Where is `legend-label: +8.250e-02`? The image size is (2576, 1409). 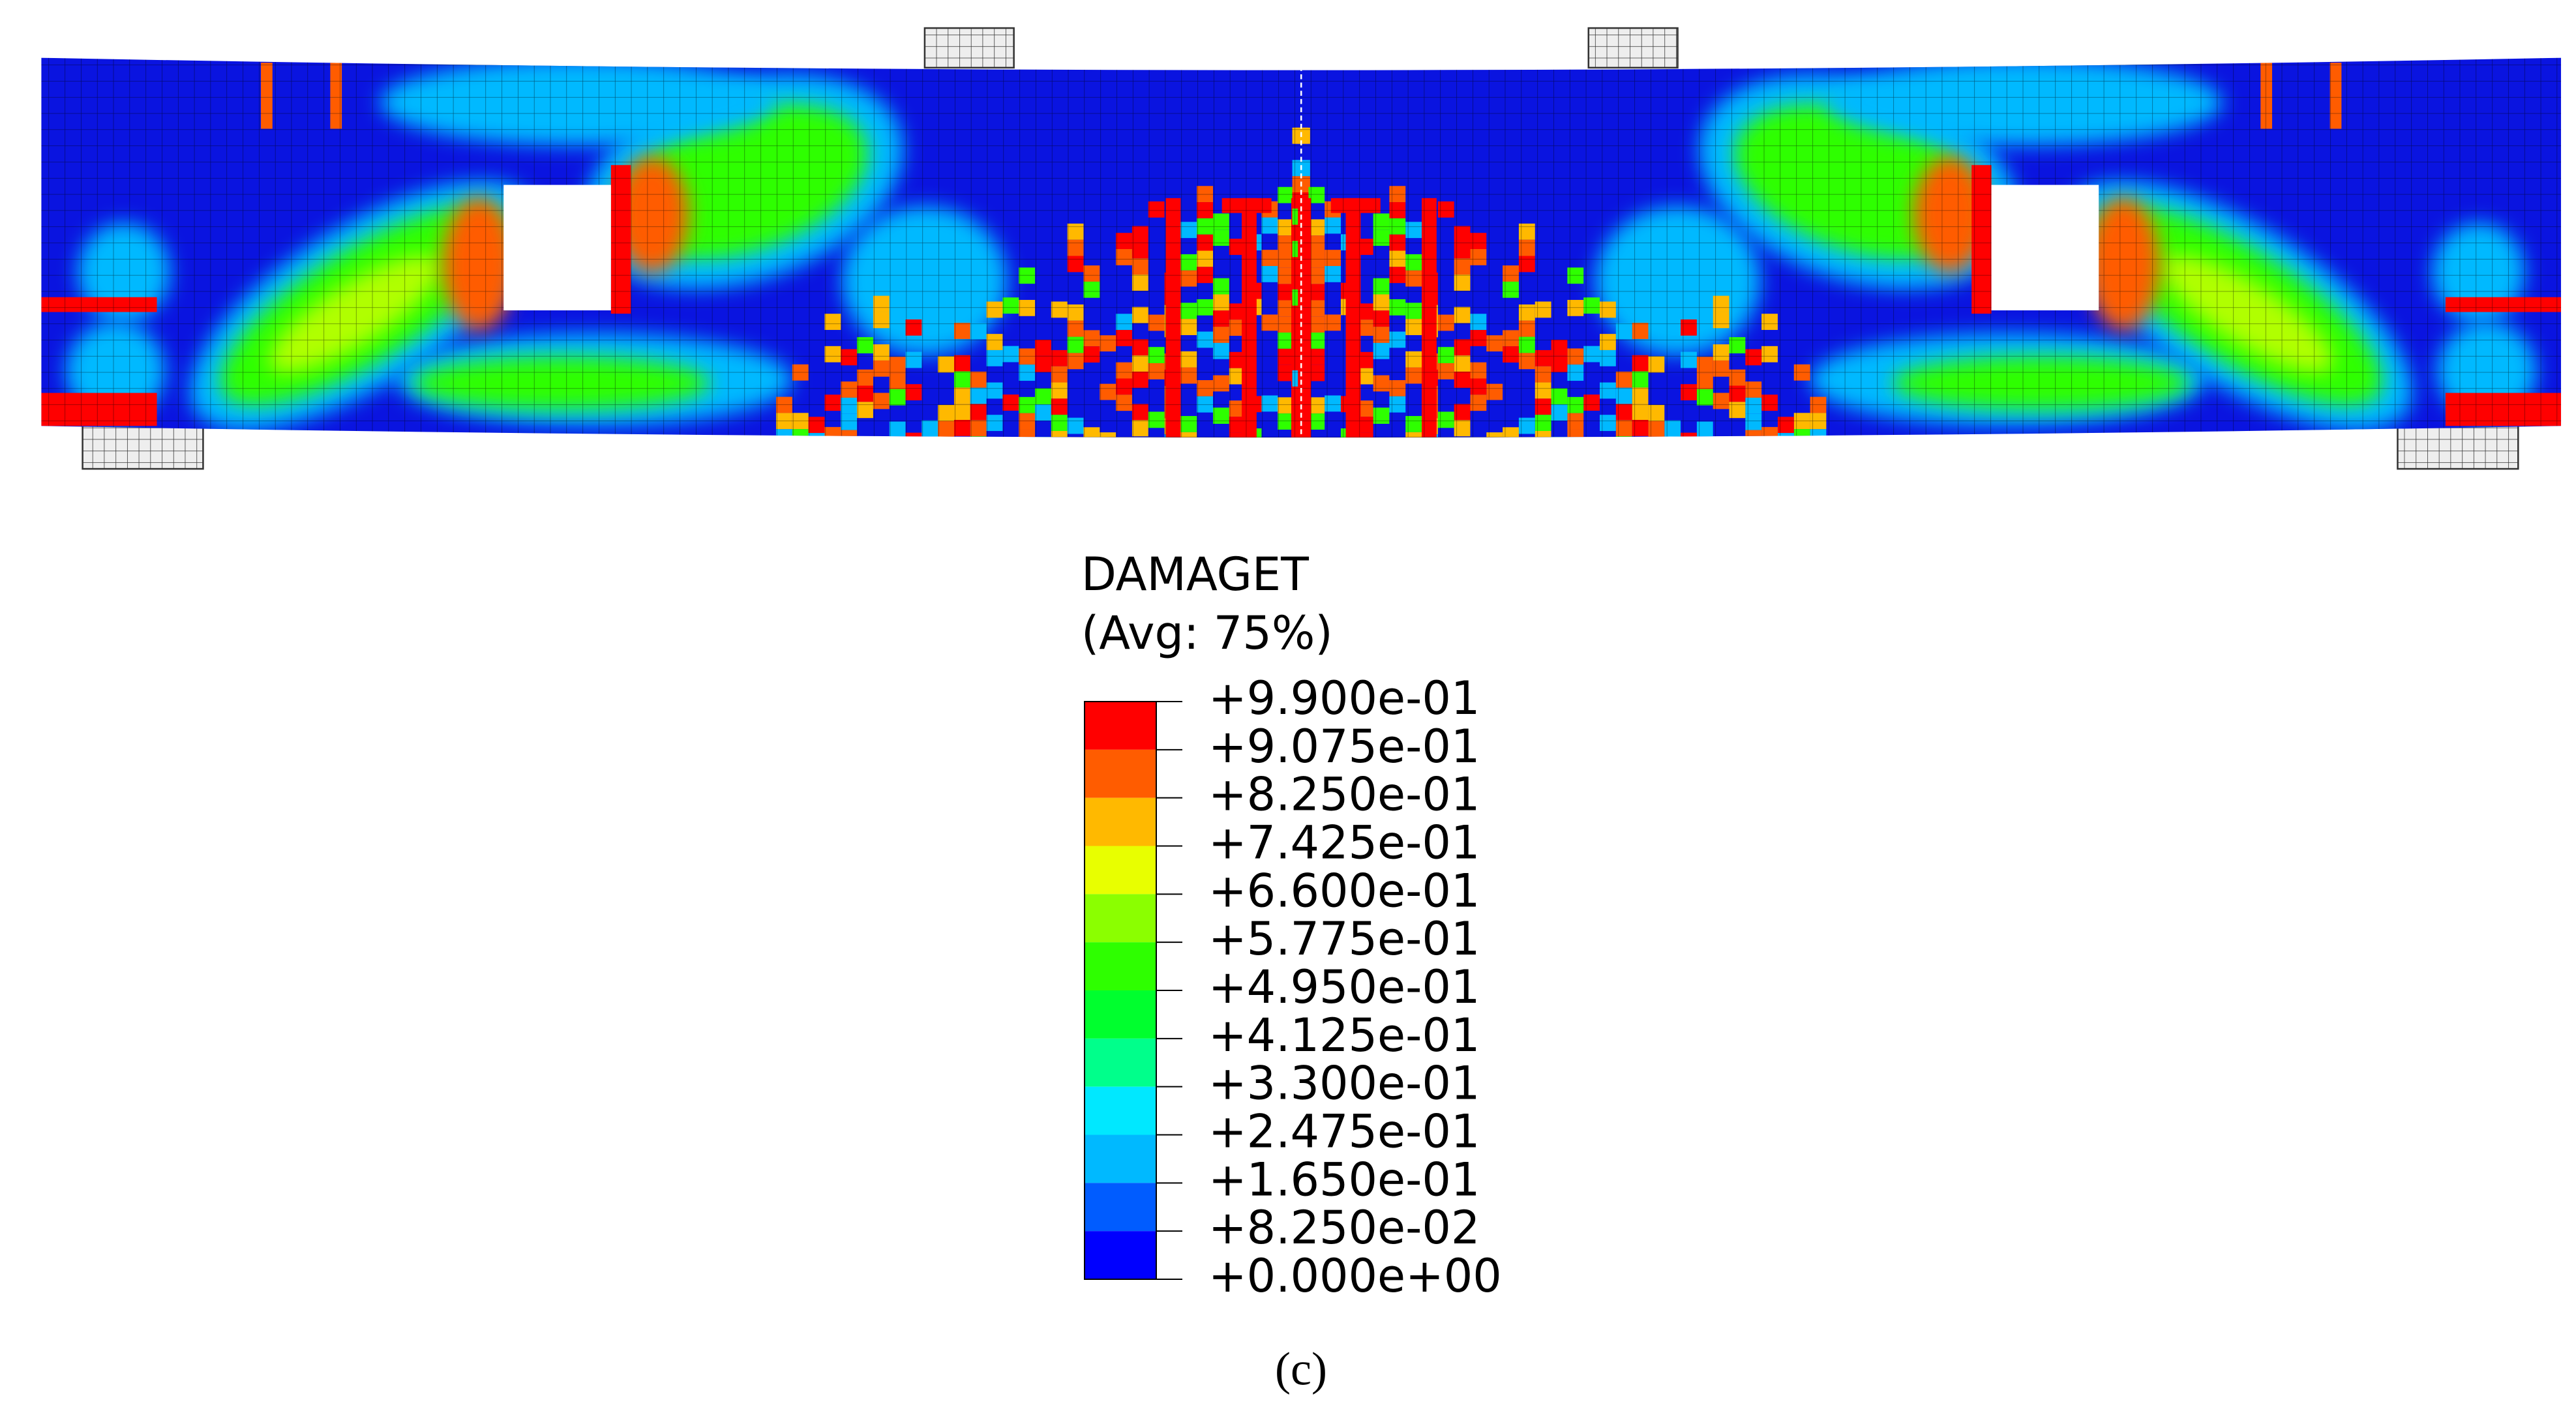
legend-label: +8.250e-02 is located at coordinates (1344, 1227).